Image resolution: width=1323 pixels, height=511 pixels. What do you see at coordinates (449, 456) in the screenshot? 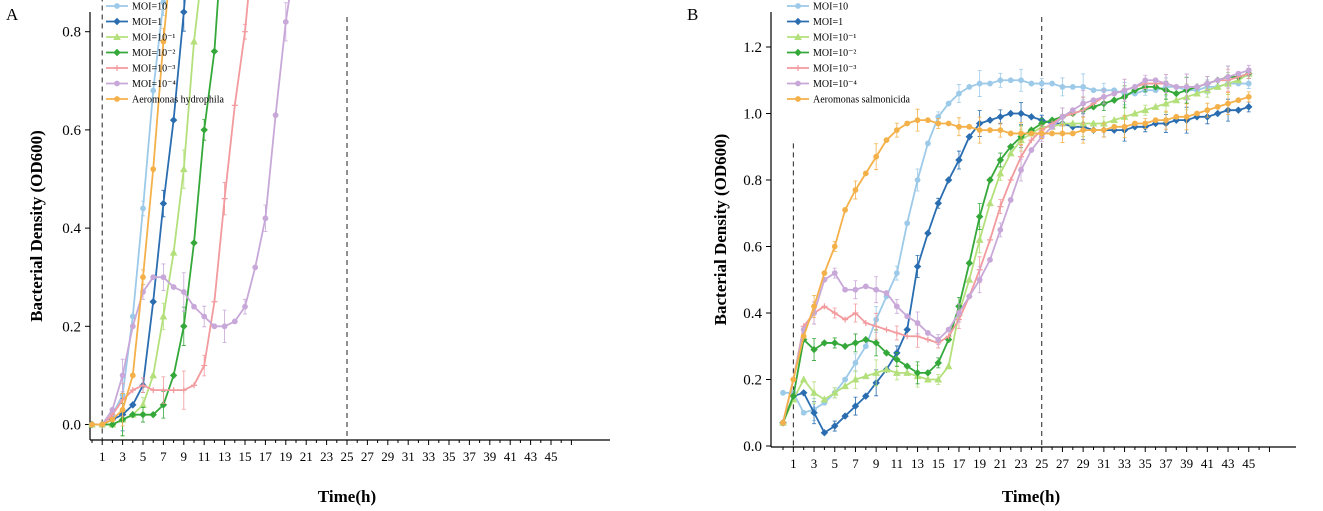
I see `x-tick-label: 35` at bounding box center [449, 456].